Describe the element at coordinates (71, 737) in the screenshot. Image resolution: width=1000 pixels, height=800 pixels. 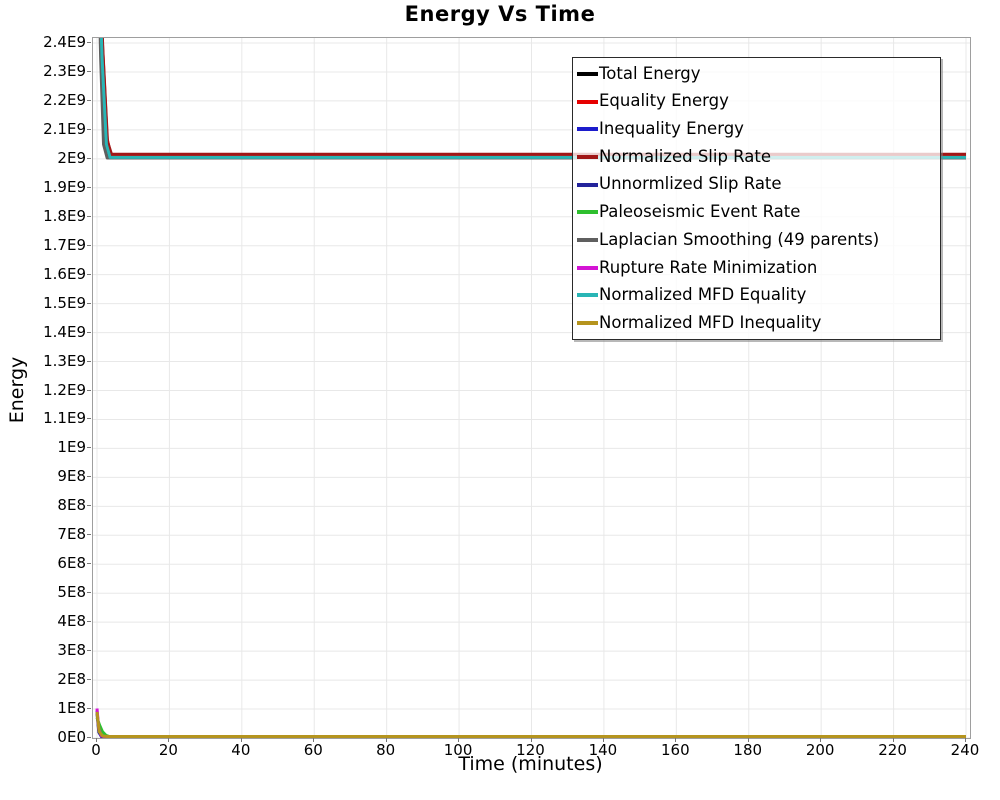
I see `y-tick-label: 0E0` at that location.